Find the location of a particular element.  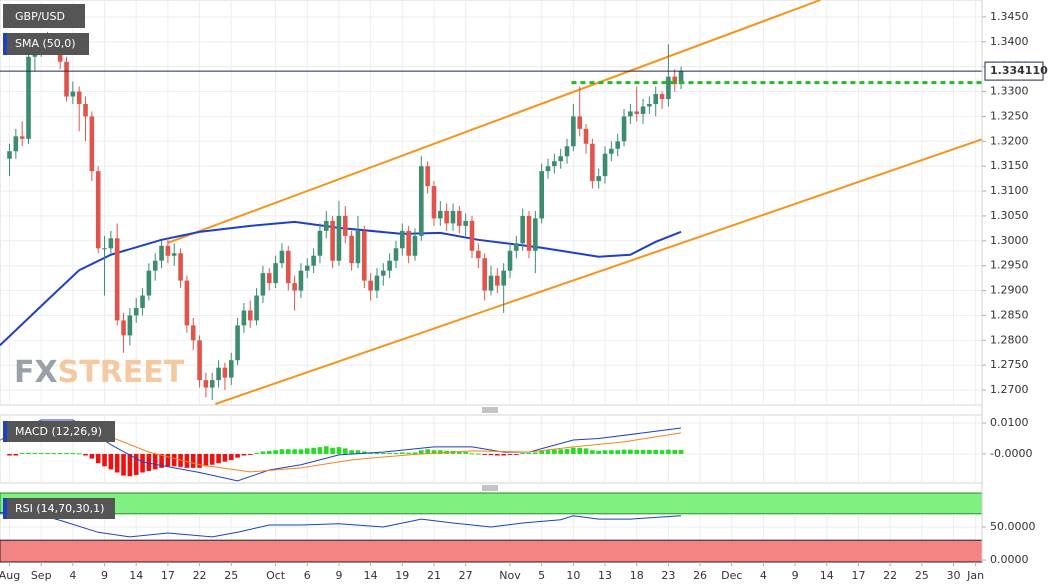

y-tick-label: 1.2900 is located at coordinates (1009, 290).